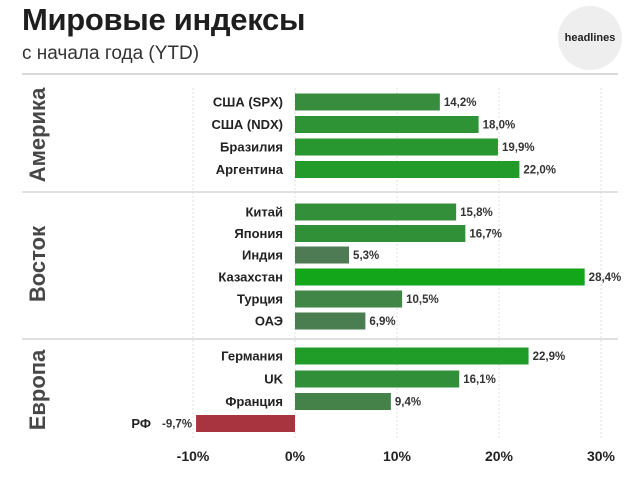 The height and width of the screenshot is (478, 640). Describe the element at coordinates (248, 102) in the screenshot. I see `category-label: США (SPX)` at that location.